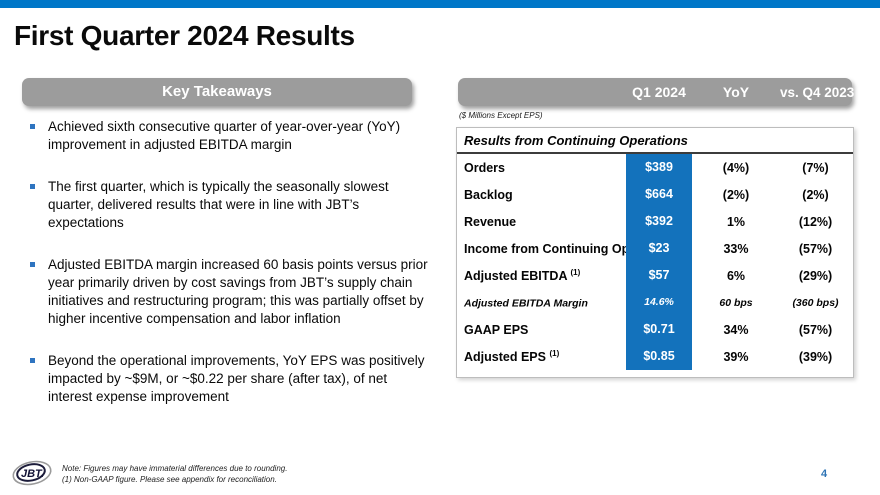 The height and width of the screenshot is (495, 880). Describe the element at coordinates (659, 356) in the screenshot. I see `row-q1-value: $0.85` at that location.